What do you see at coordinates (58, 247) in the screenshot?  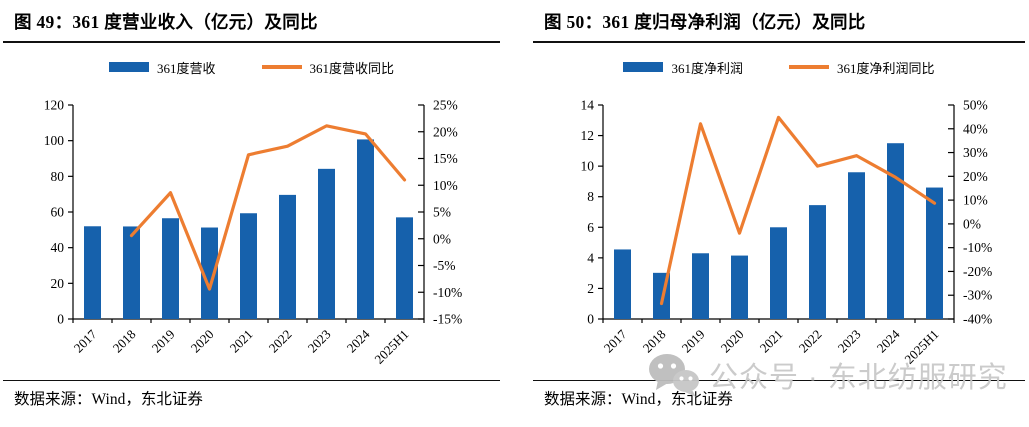 I see `left-axis-tick-label: 40` at bounding box center [58, 247].